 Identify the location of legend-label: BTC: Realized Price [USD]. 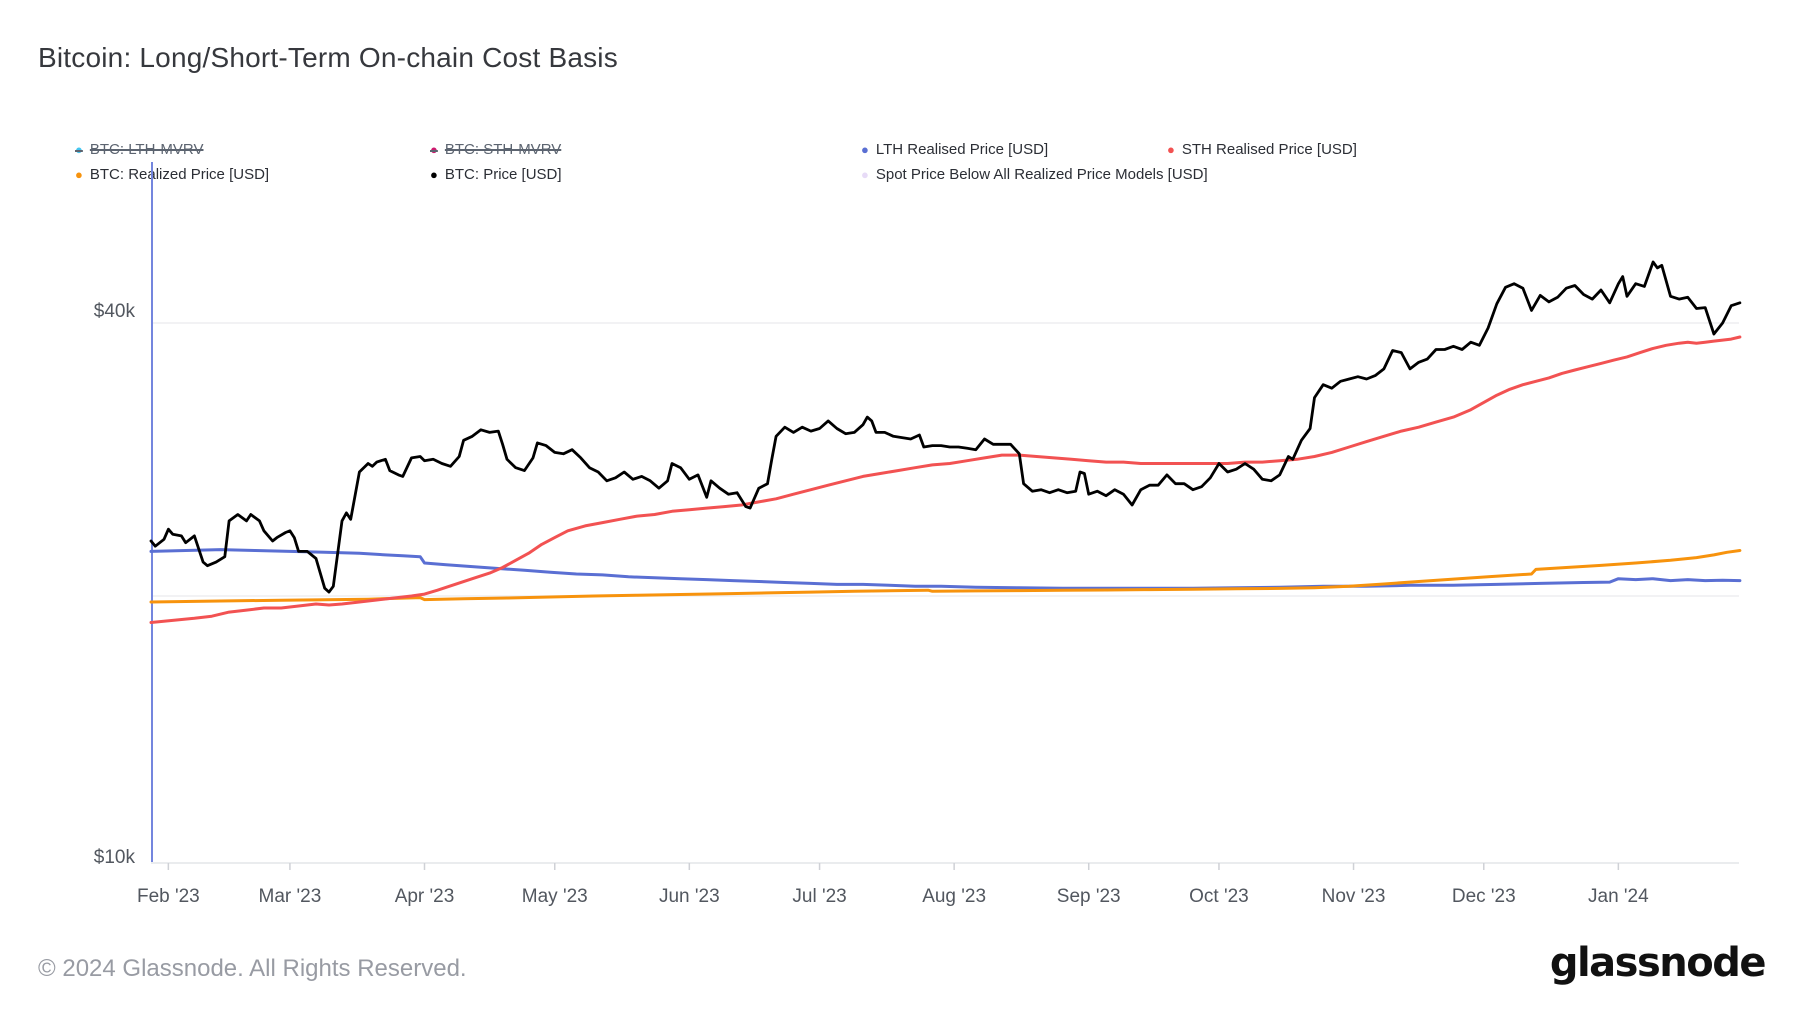
(179, 174).